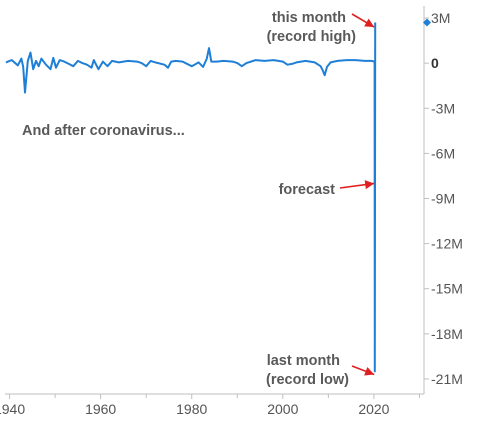 Image resolution: width=480 pixels, height=421 pixels. Describe the element at coordinates (309, 18) in the screenshot. I see `annotation-this-month: this month` at that location.